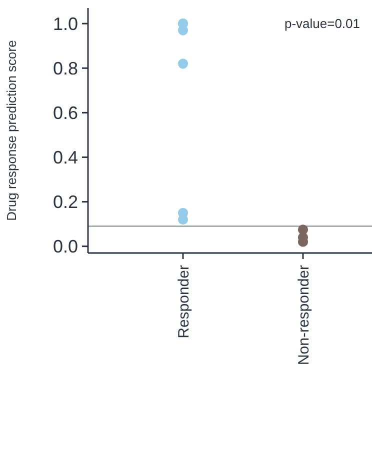 The image size is (372, 450). I want to click on y-axis-title: Drug response prediction score, so click(11, 130).